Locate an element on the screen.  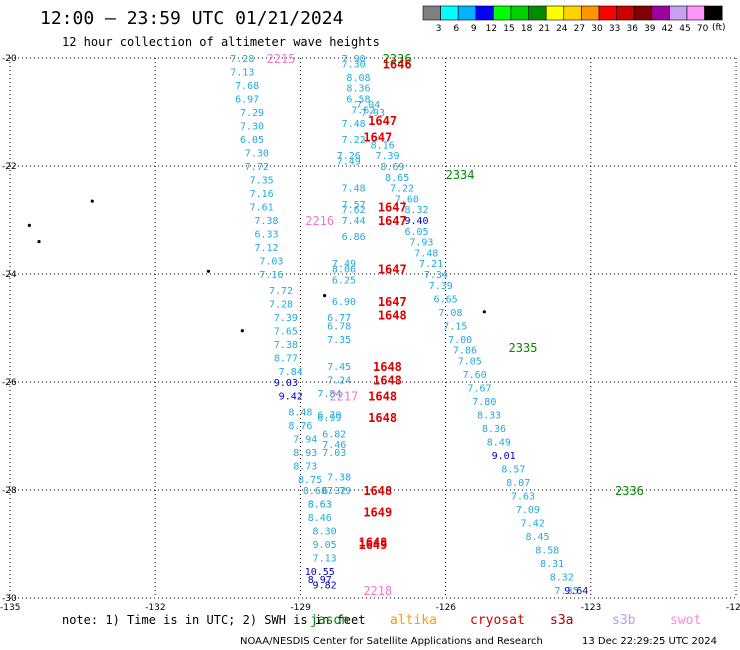
legend-tick-label: 24 is located at coordinates (562, 29).